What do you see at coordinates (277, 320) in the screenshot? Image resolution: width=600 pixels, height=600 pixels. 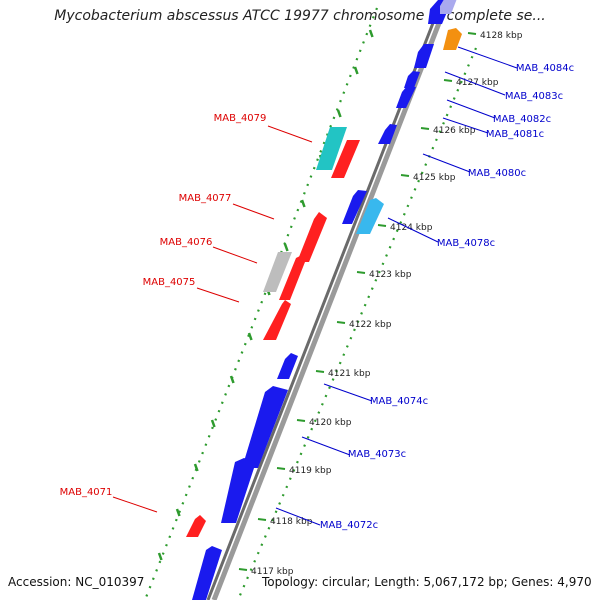 I see `gene-feature-mab-4075-lower` at bounding box center [277, 320].